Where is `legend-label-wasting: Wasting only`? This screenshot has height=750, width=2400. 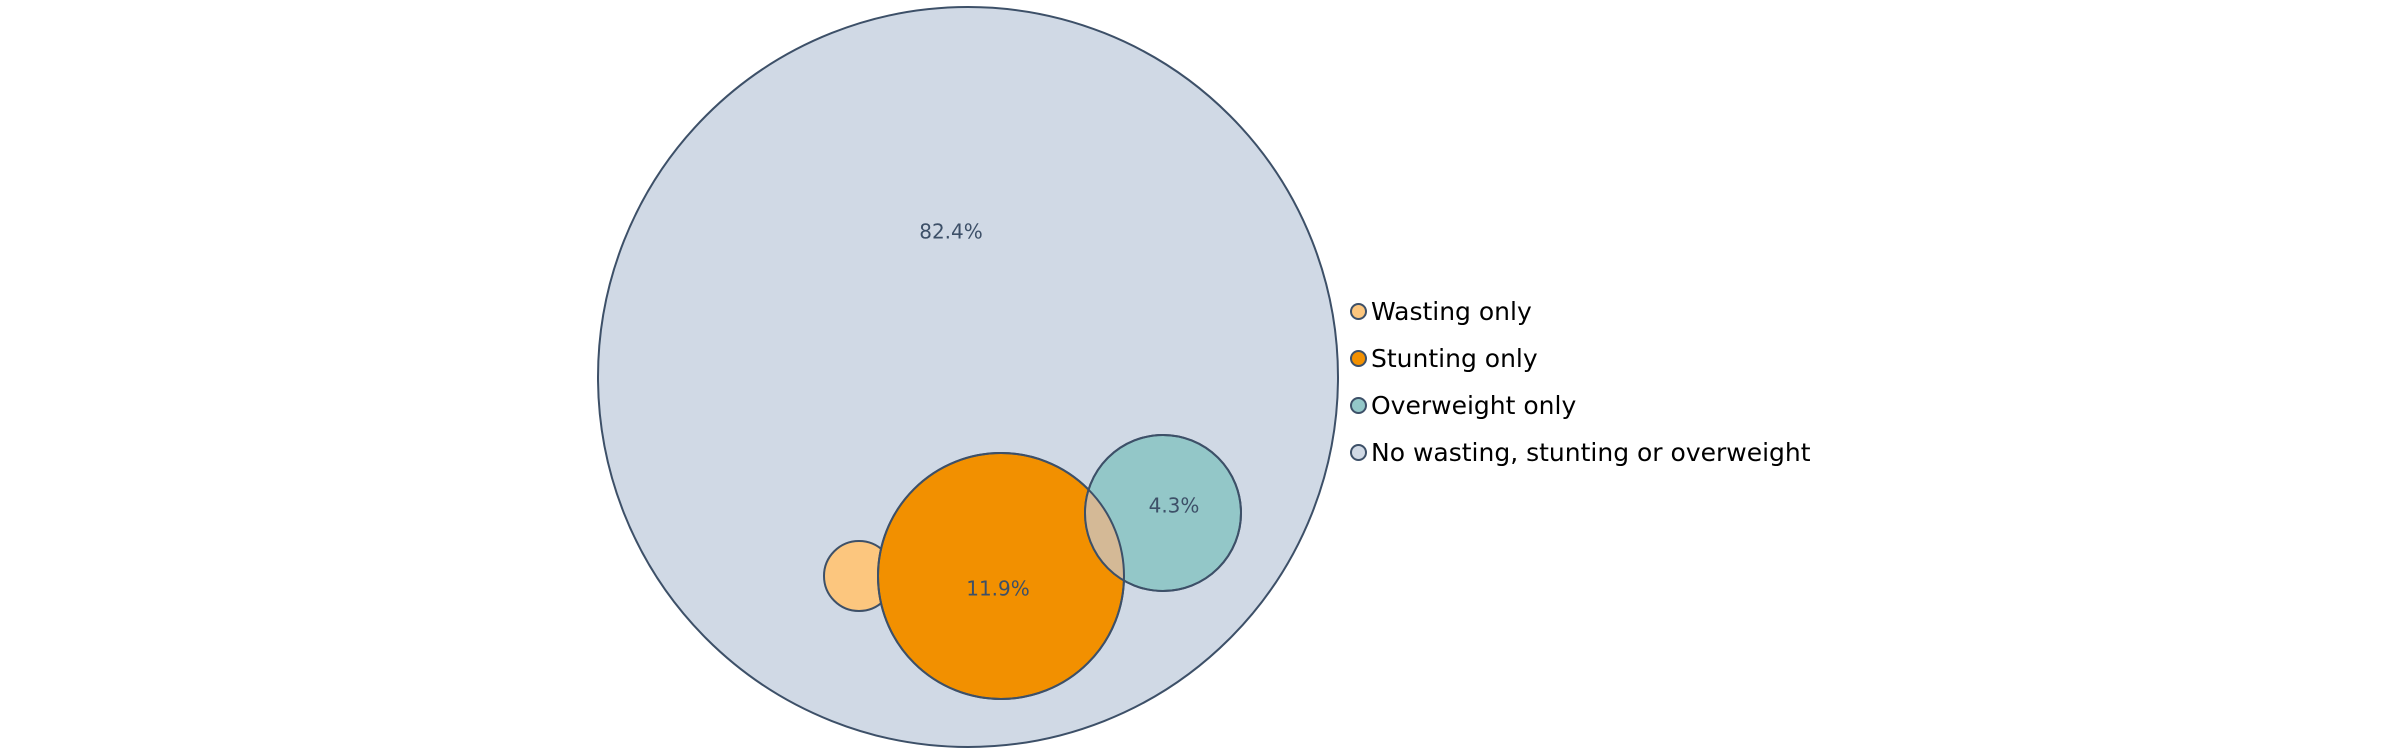 legend-label-wasting: Wasting only is located at coordinates (1451, 311).